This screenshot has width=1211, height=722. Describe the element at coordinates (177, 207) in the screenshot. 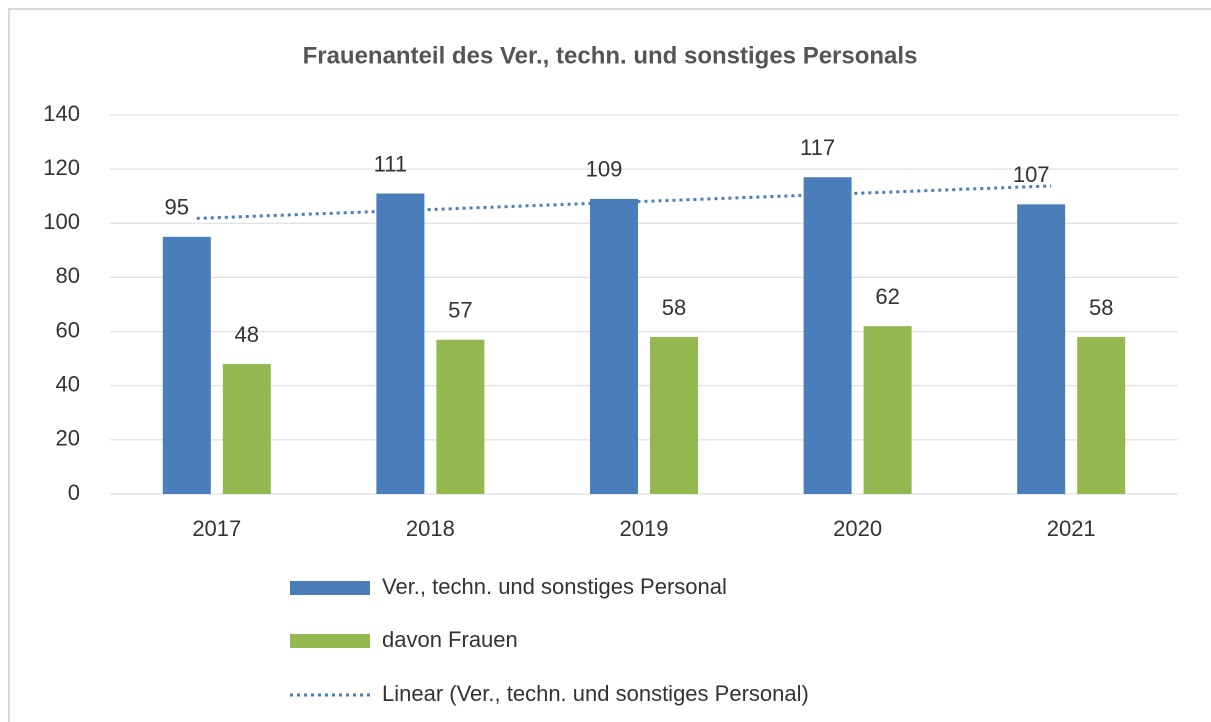

I see `data-label: 95` at that location.